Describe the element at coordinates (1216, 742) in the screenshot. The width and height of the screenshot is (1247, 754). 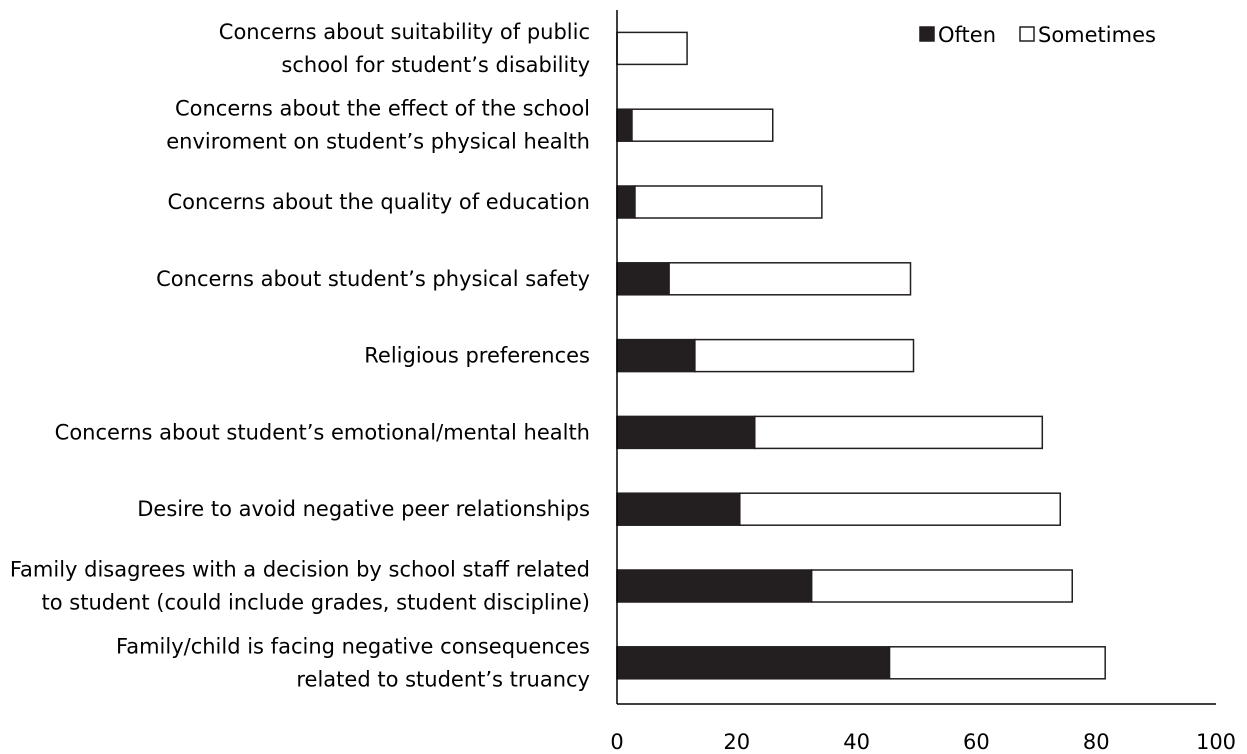
I see `x-tick-label-100: 100` at that location.